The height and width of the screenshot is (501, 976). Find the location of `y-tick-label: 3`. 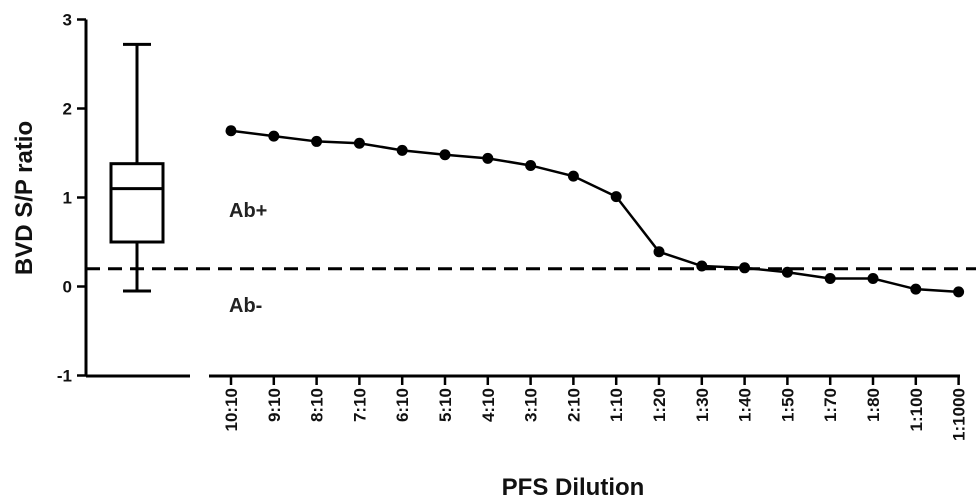

y-tick-label: 3 is located at coordinates (67, 20).